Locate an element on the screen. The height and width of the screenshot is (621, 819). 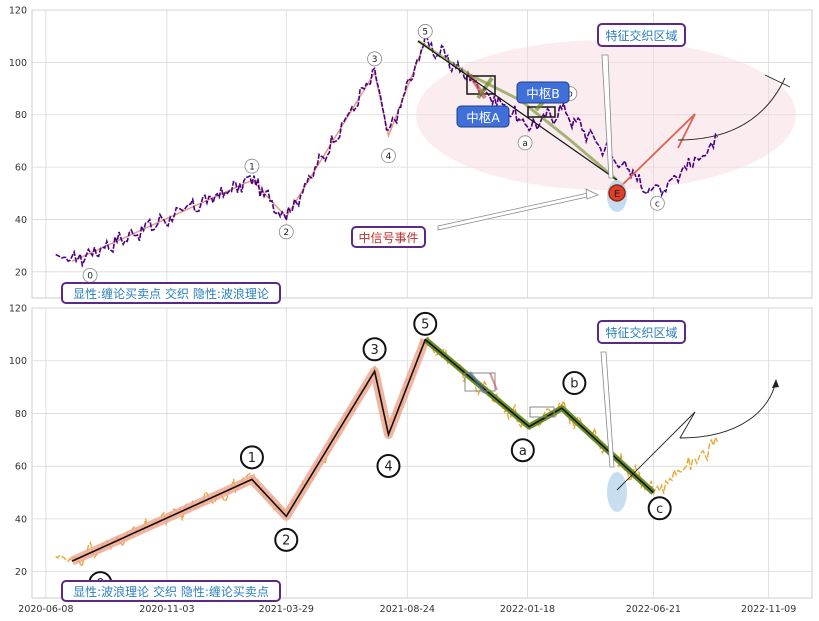
bottom-zone-callout: 特征交织区域 is located at coordinates (641, 394).